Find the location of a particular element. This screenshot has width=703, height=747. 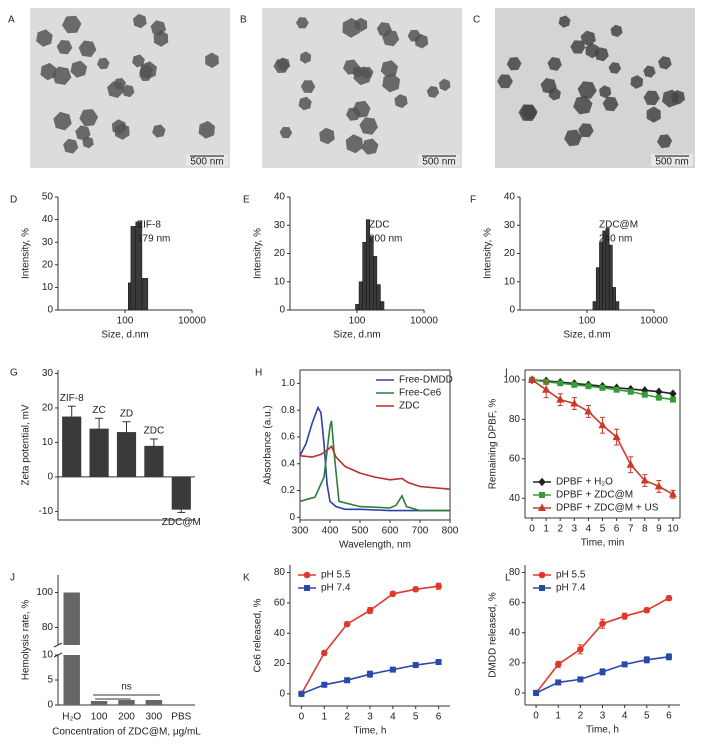

scale-bar-label: 500 nm is located at coordinates (671, 162).